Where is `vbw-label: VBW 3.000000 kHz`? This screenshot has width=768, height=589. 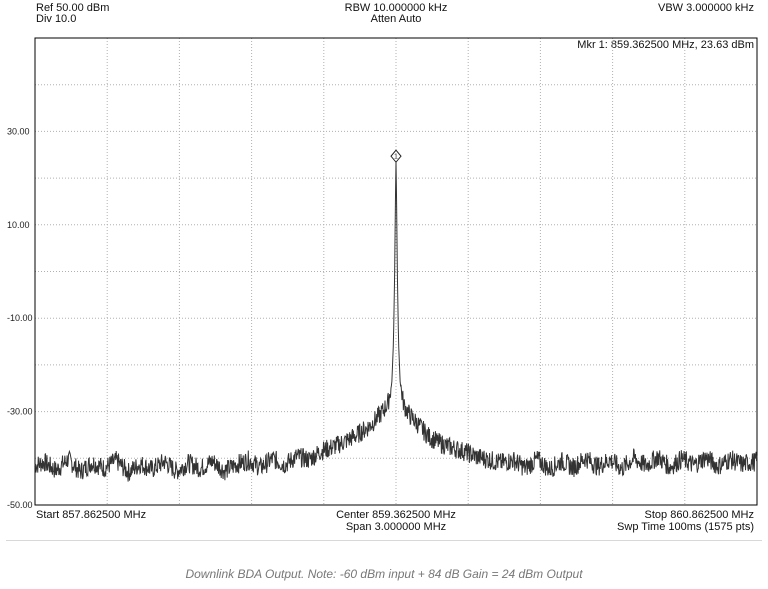 vbw-label: VBW 3.000000 kHz is located at coordinates (706, 8).